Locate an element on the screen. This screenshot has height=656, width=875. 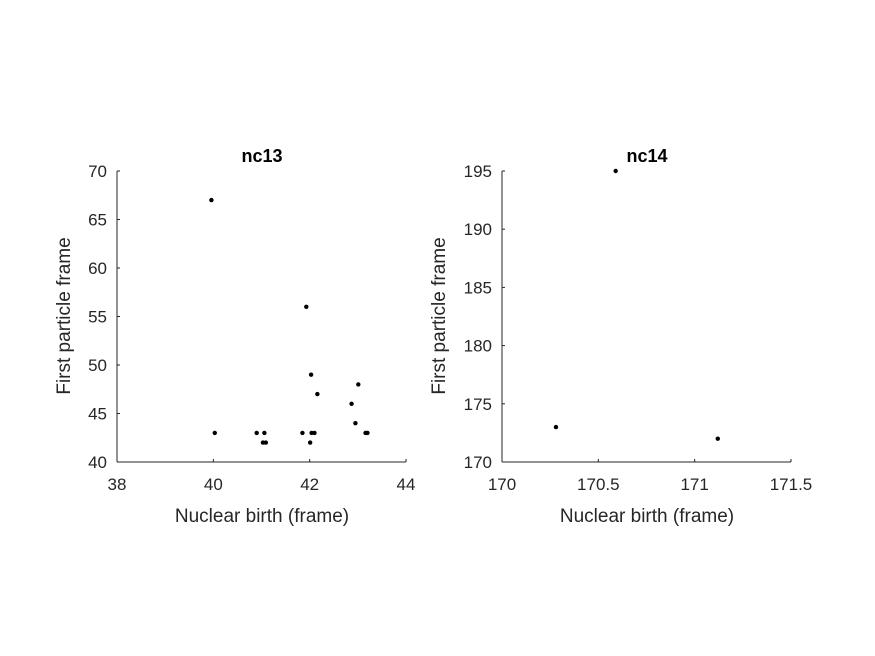
y-axis-label-nc13: First particle frame is located at coordinates (64, 315).